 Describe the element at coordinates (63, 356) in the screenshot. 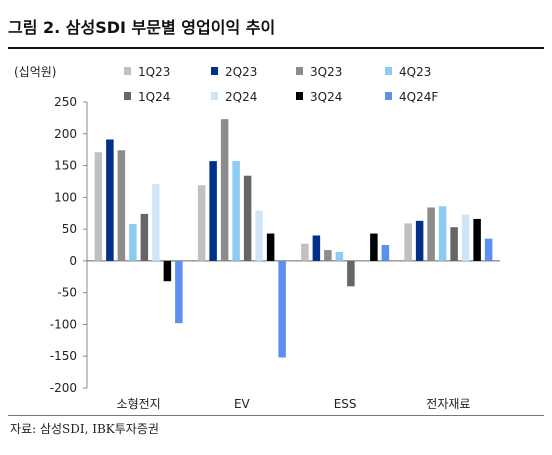

I see `y-tick-label: -150` at that location.